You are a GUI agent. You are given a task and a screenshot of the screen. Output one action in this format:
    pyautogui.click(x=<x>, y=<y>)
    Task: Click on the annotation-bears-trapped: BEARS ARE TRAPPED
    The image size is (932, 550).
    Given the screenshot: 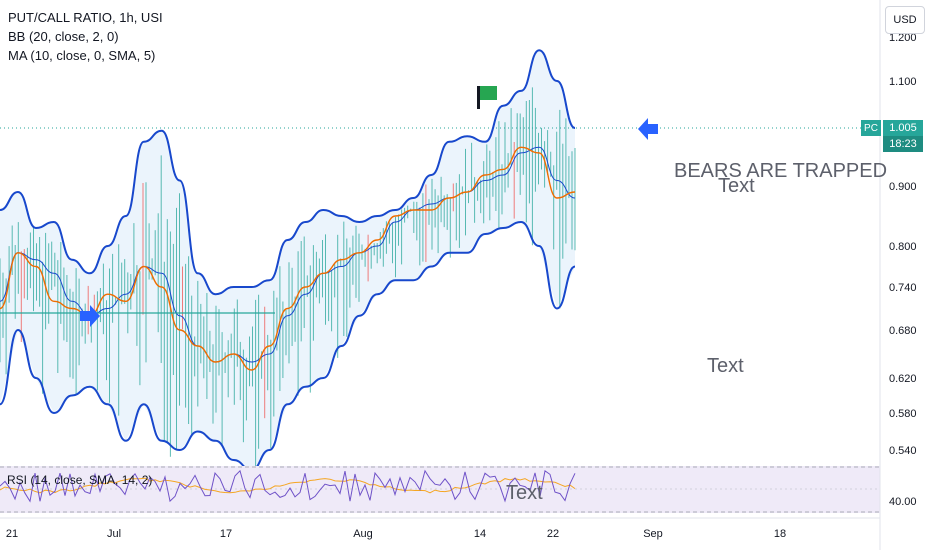 What is the action you would take?
    pyautogui.click(x=781, y=171)
    